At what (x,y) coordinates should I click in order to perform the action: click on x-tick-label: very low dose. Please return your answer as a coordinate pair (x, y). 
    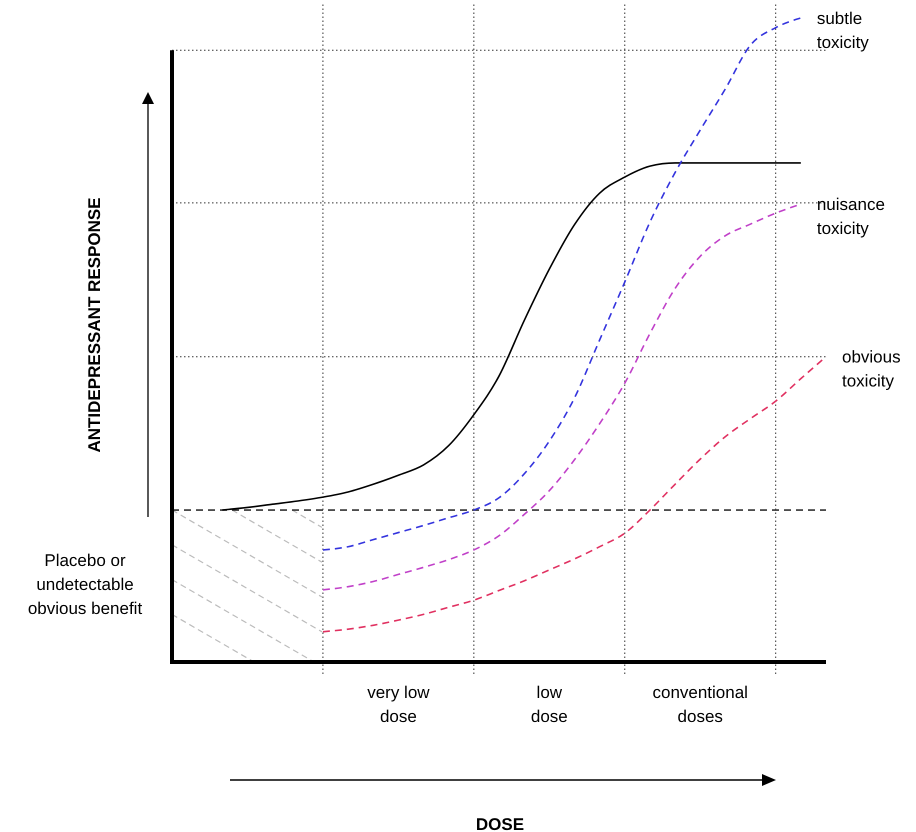
    Looking at the image, I should click on (398, 704).